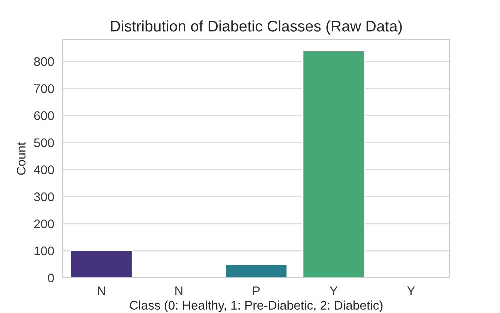 The image size is (500, 313). I want to click on y-tick-label: 300, so click(44, 197).